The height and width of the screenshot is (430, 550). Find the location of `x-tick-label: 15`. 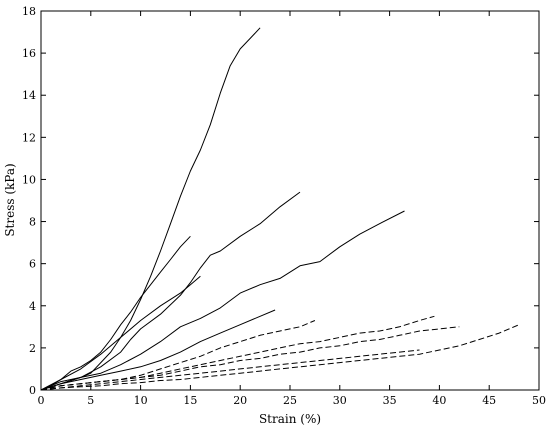

x-tick-label: 15 is located at coordinates (190, 400).